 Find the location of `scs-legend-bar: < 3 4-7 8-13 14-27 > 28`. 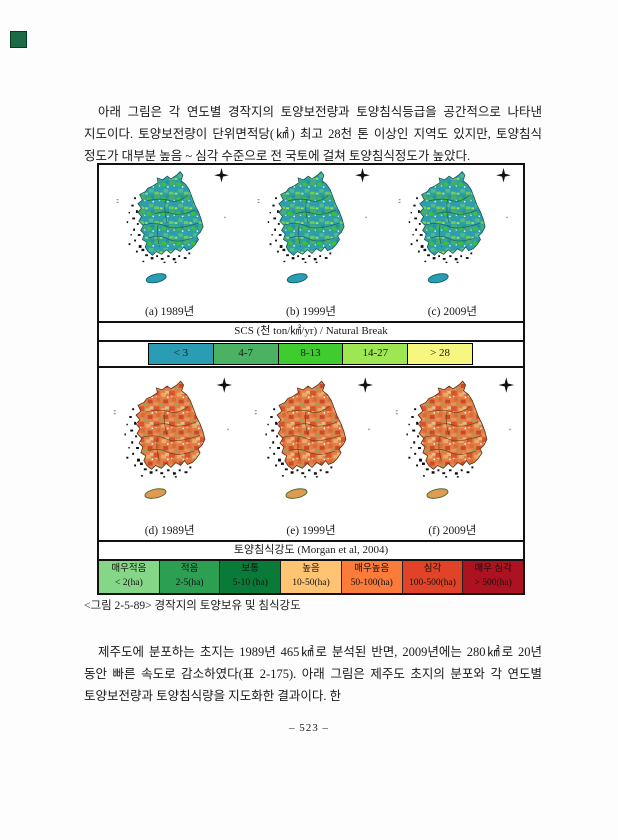

scs-legend-bar: < 3 4-7 8-13 14-27 > 28 is located at coordinates (311, 355).